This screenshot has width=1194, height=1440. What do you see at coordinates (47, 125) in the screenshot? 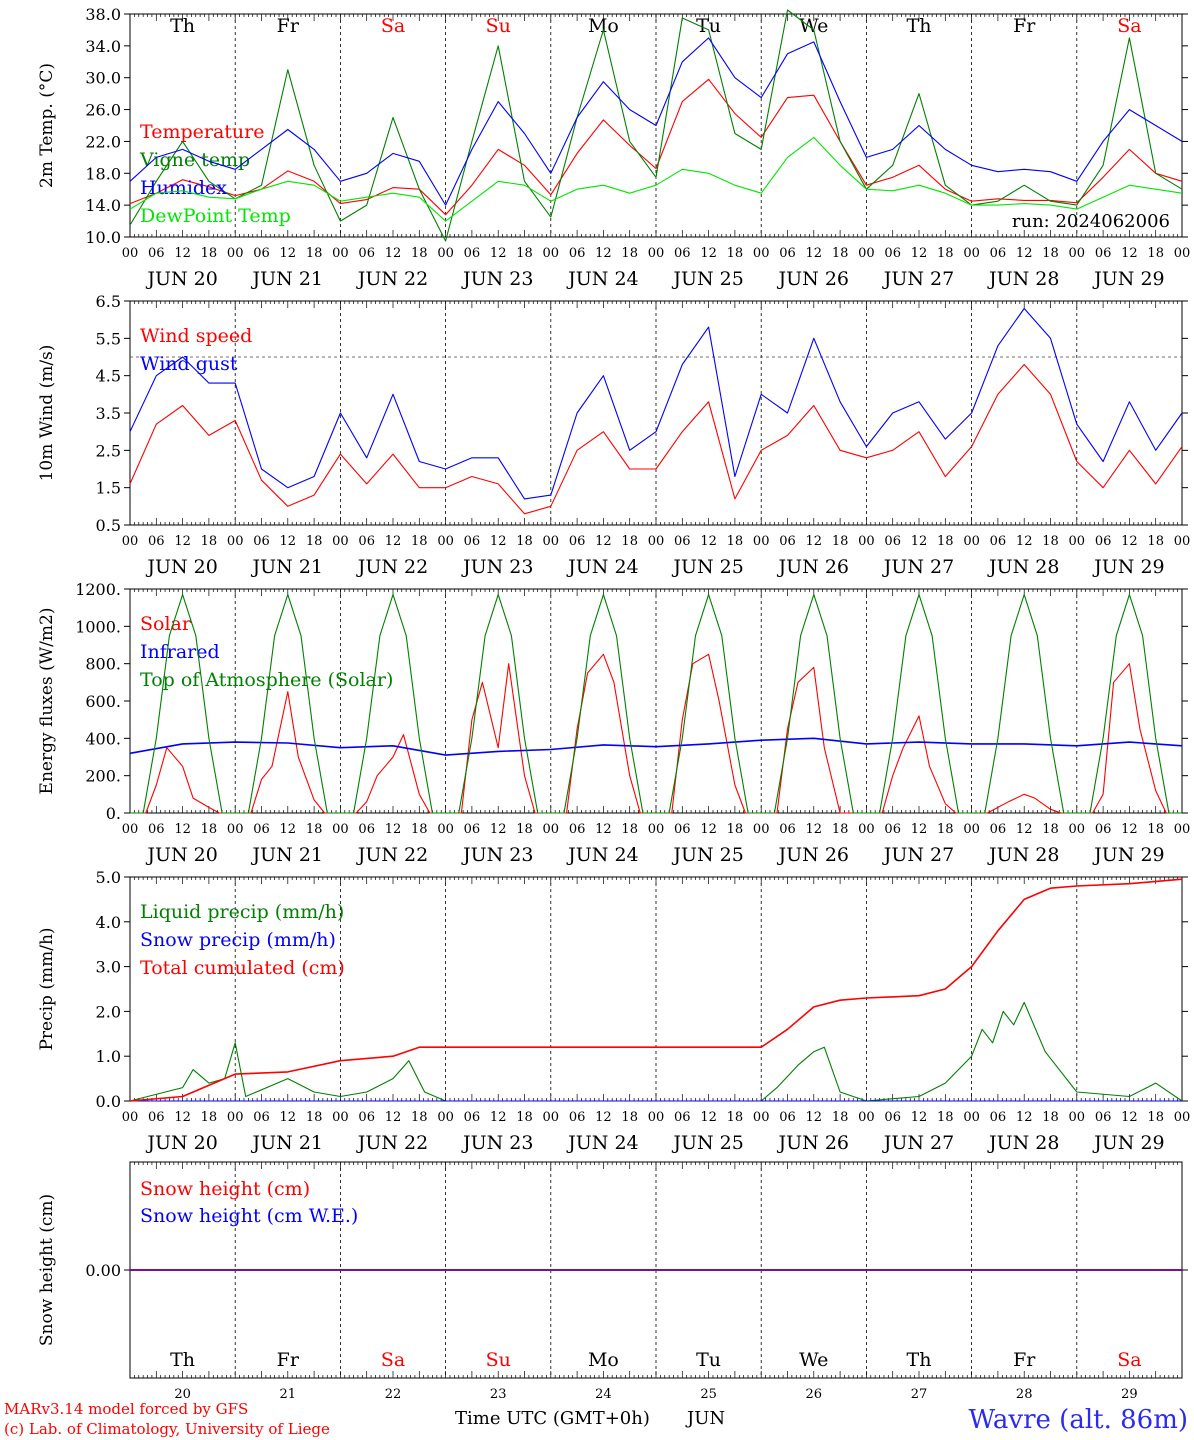
I see `y-axis-label: 2m Temp. (°C)` at bounding box center [47, 125].